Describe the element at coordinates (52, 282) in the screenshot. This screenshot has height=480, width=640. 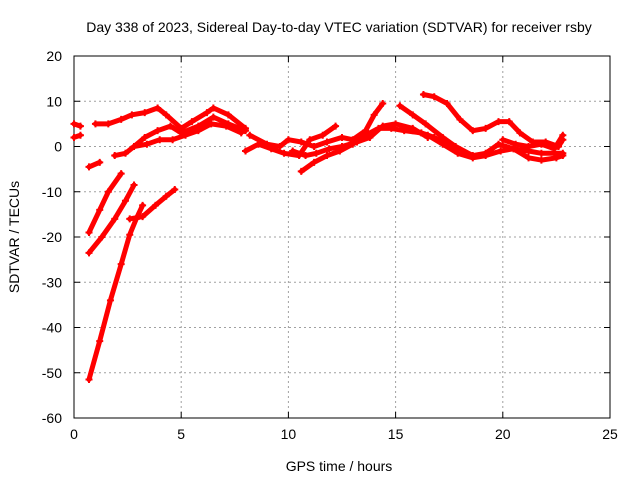
I see `y-tick-label: -30` at that location.